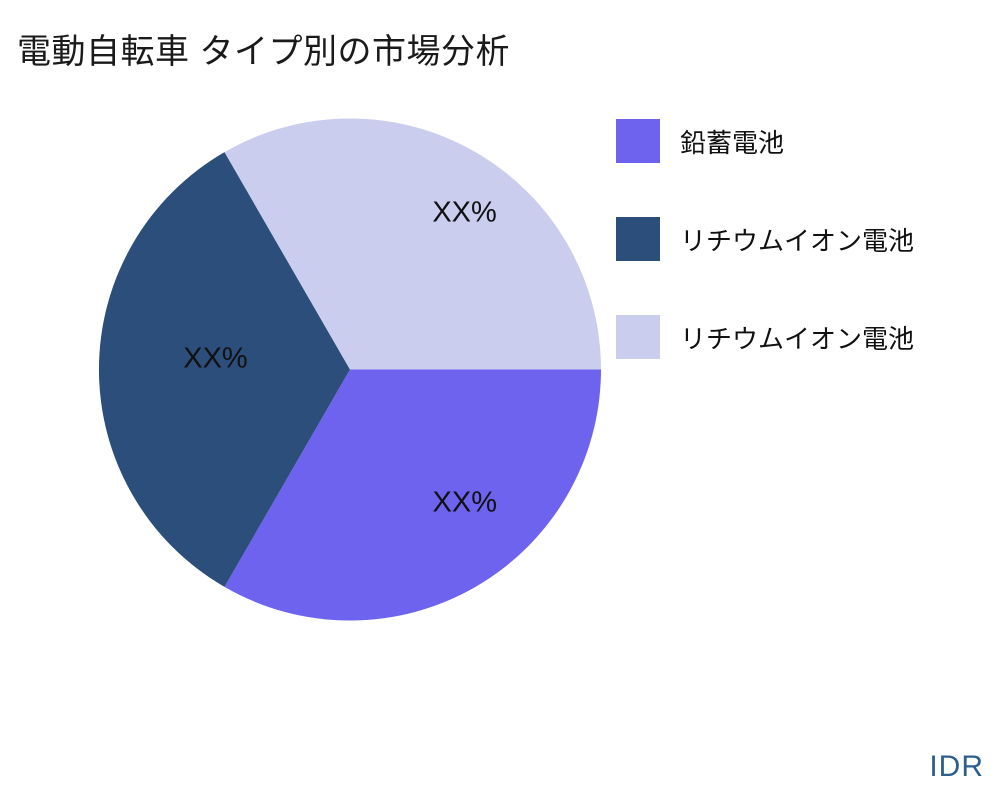 The image size is (1000, 800). What do you see at coordinates (638, 239) in the screenshot?
I see `legend-swatch-lithium-ion` at bounding box center [638, 239].